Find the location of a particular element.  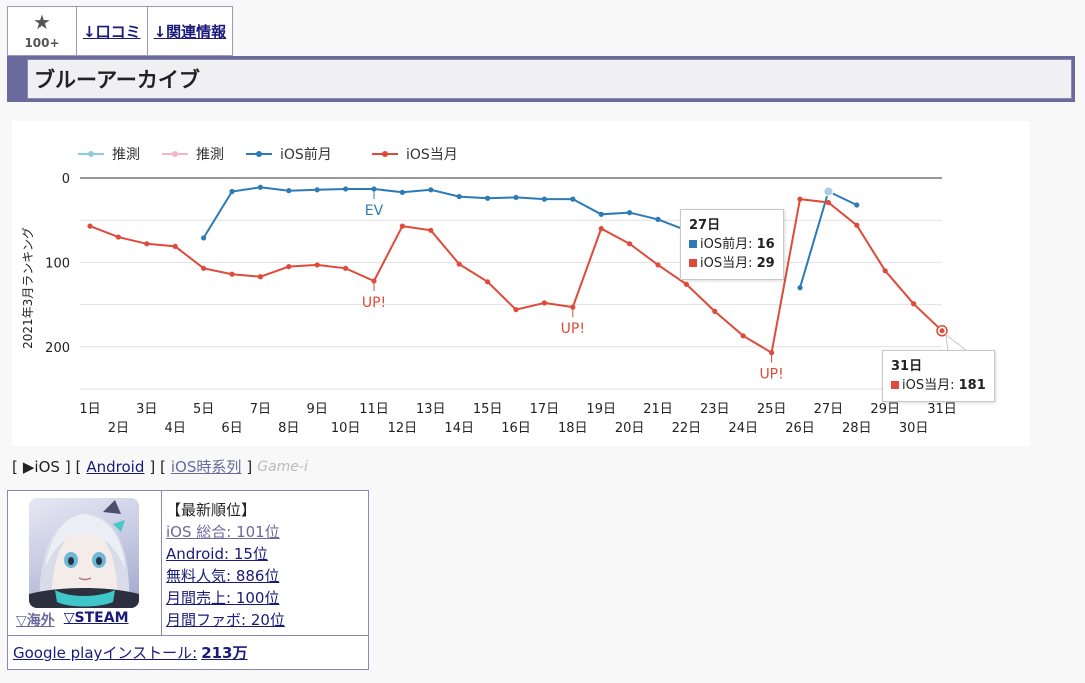

android-link: Android is located at coordinates (115, 466).